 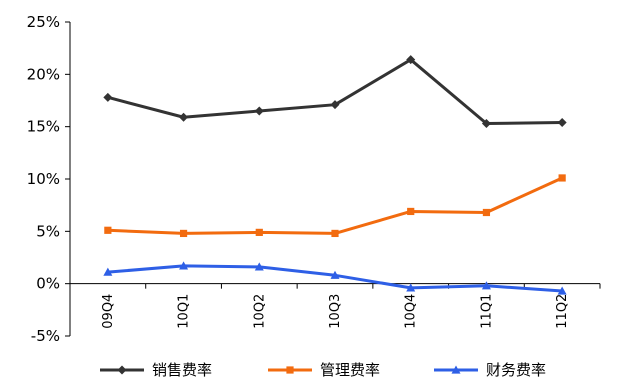 What do you see at coordinates (43, 22) in the screenshot?
I see `y-tick-label: 25%` at bounding box center [43, 22].